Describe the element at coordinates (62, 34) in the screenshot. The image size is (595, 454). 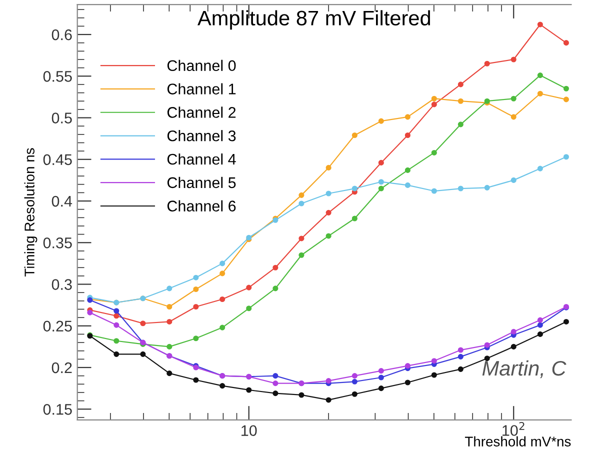
I see `y-tick-label: 0.6` at that location.